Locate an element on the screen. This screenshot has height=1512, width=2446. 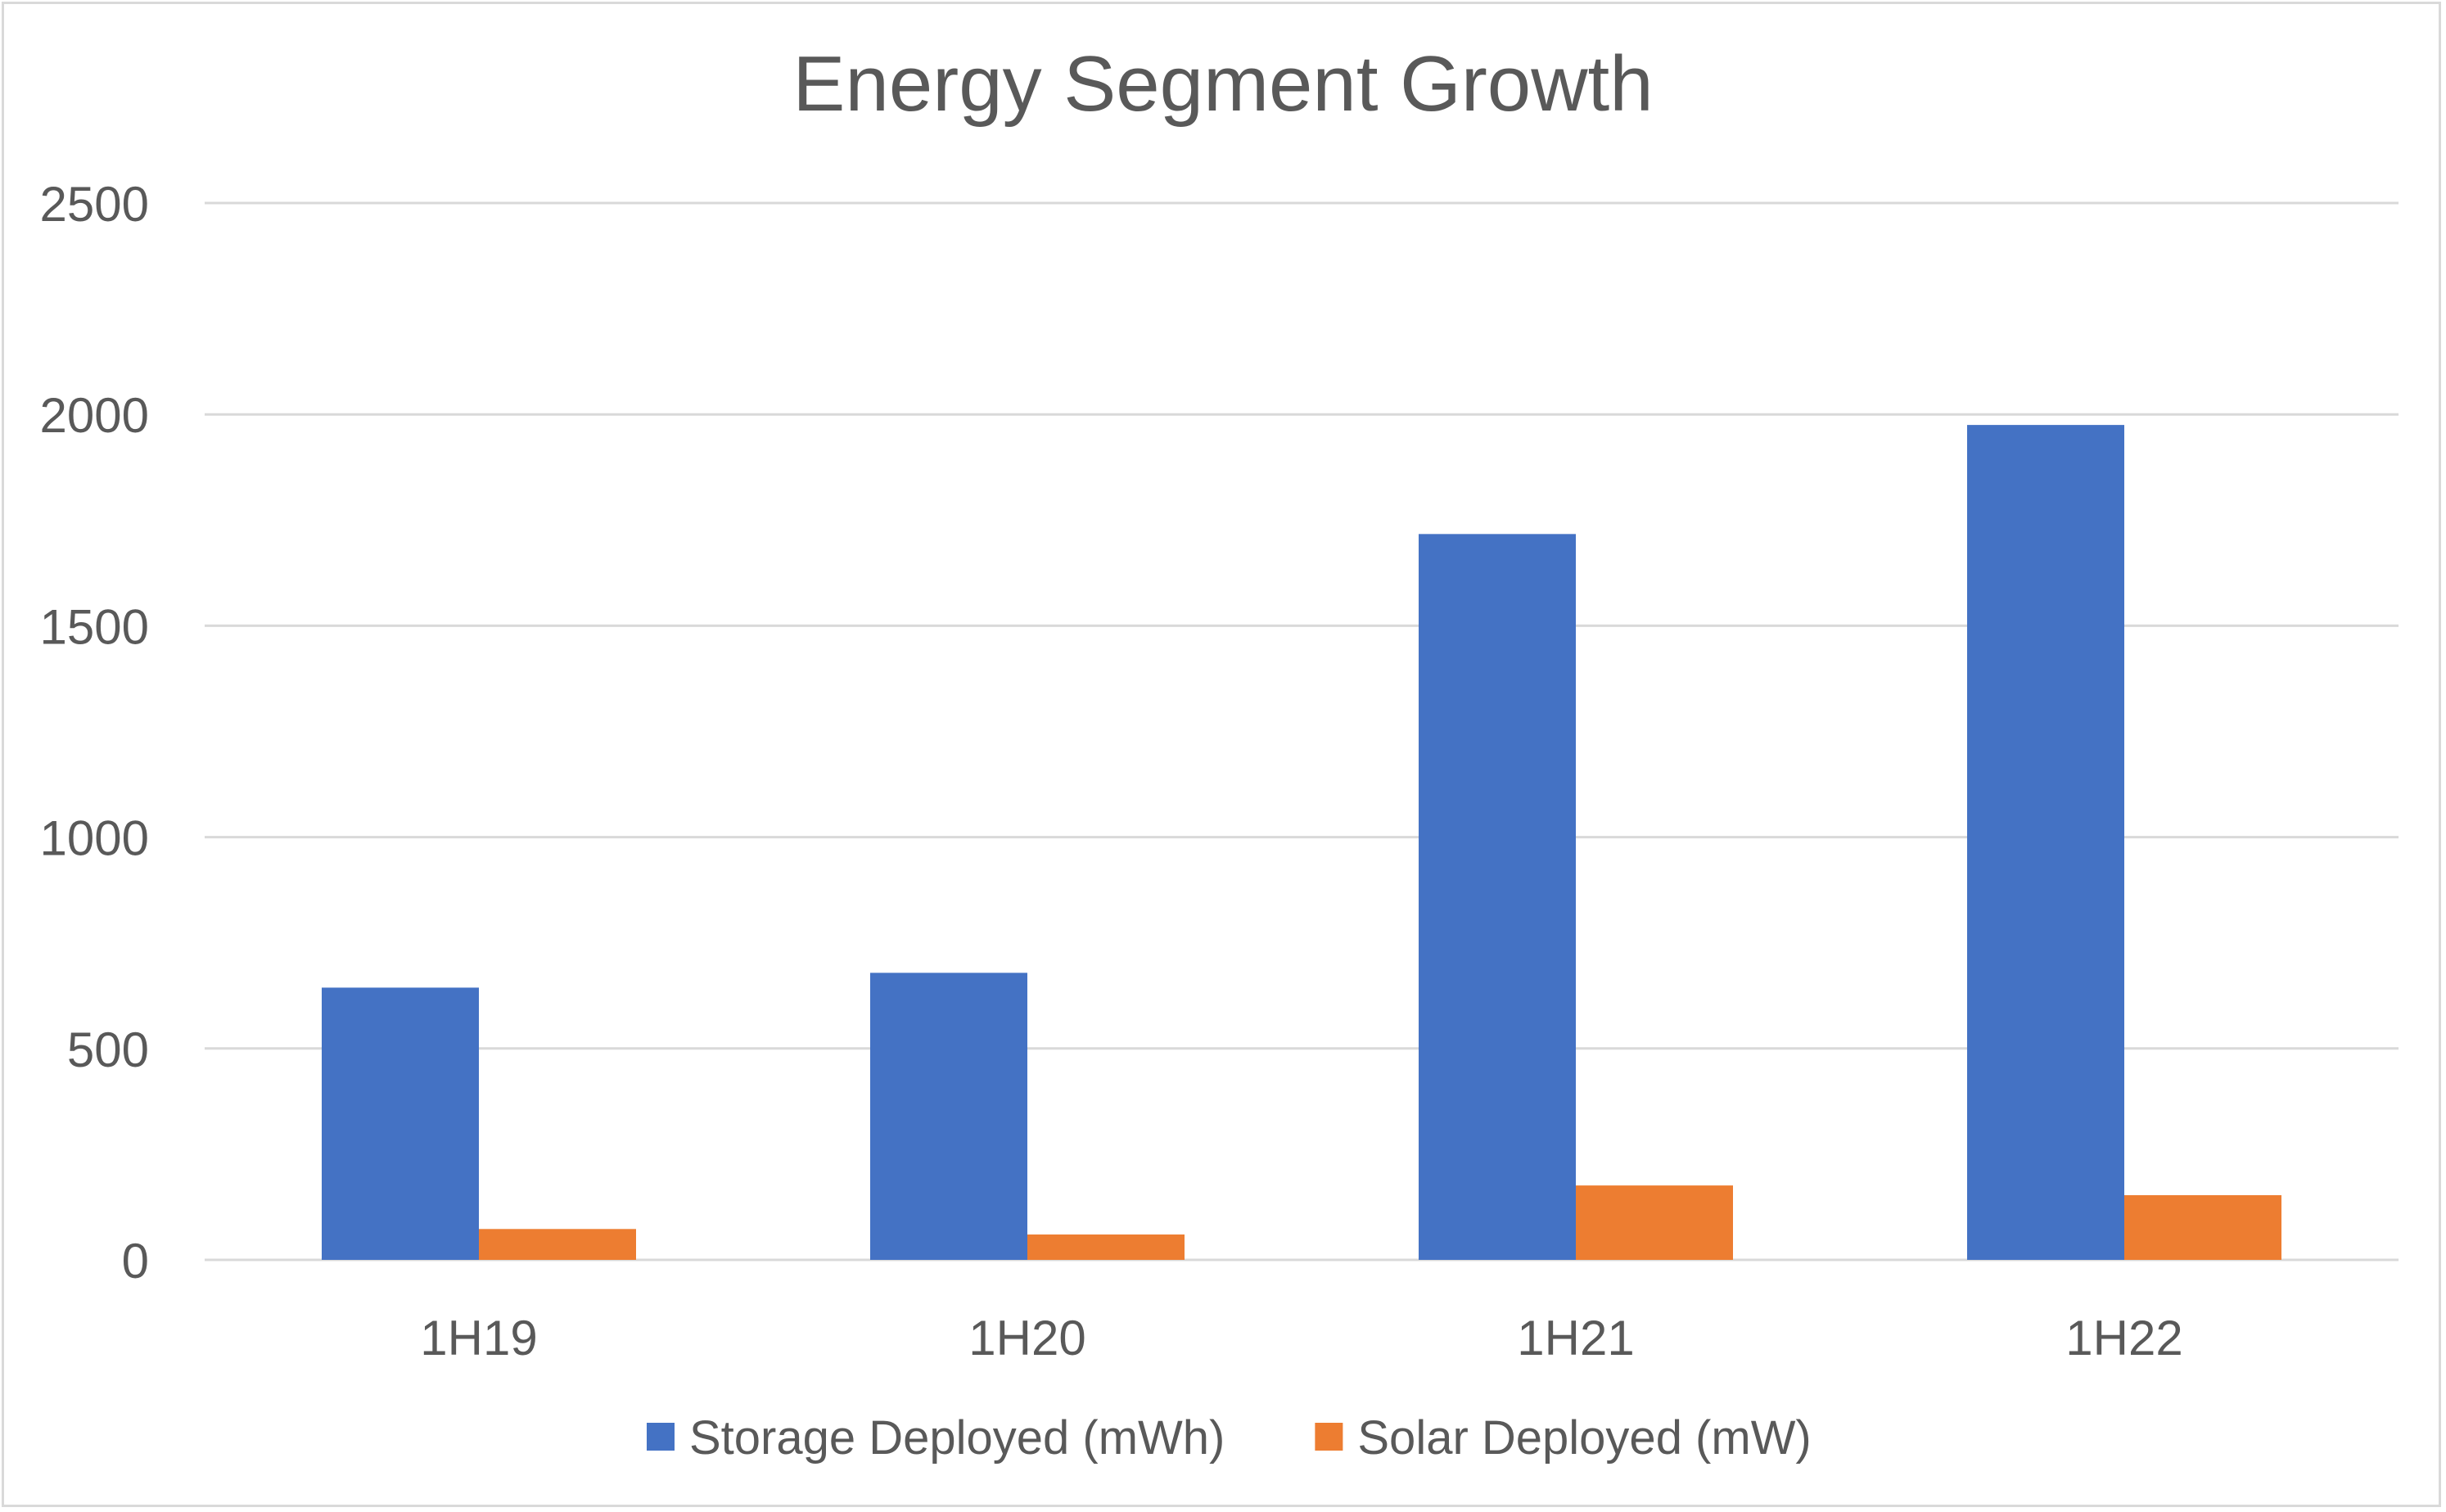
x-tick-label: 1H22 is located at coordinates (2123, 1338).